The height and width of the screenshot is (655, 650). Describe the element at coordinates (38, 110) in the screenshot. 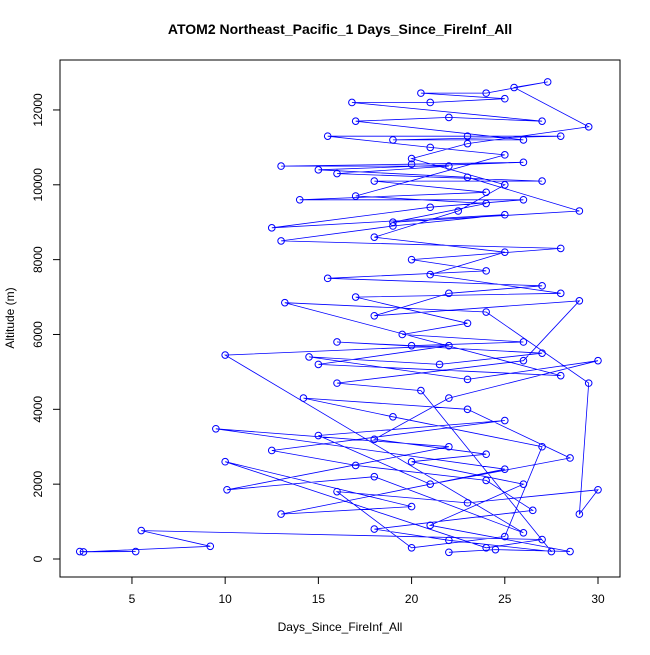

I see `y-tick-label: 12000` at that location.